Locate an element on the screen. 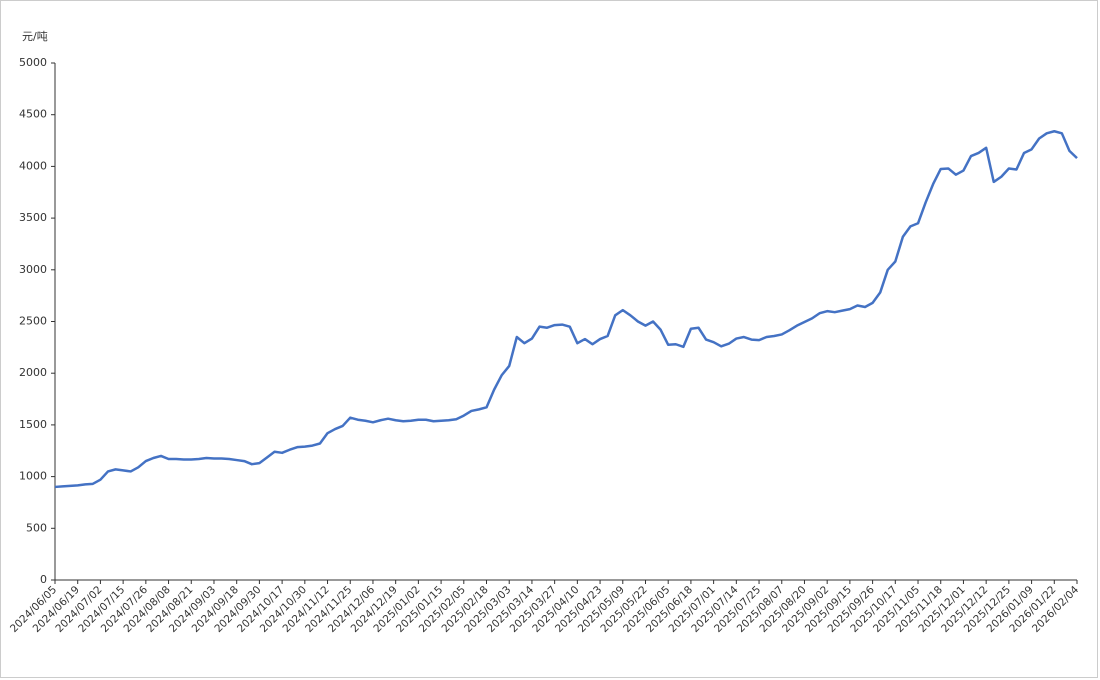  y-tick-label: 3000 is located at coordinates (33, 269).